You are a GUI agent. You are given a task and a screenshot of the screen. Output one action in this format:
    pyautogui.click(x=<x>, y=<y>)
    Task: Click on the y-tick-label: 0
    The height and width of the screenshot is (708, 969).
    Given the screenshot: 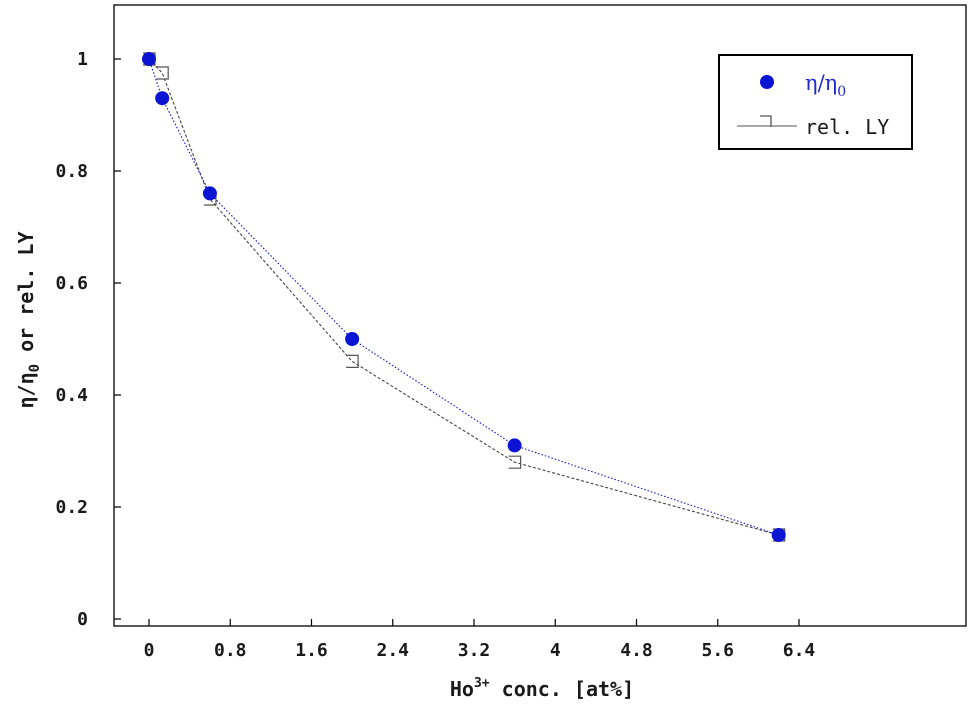 What is the action you would take?
    pyautogui.click(x=82, y=619)
    